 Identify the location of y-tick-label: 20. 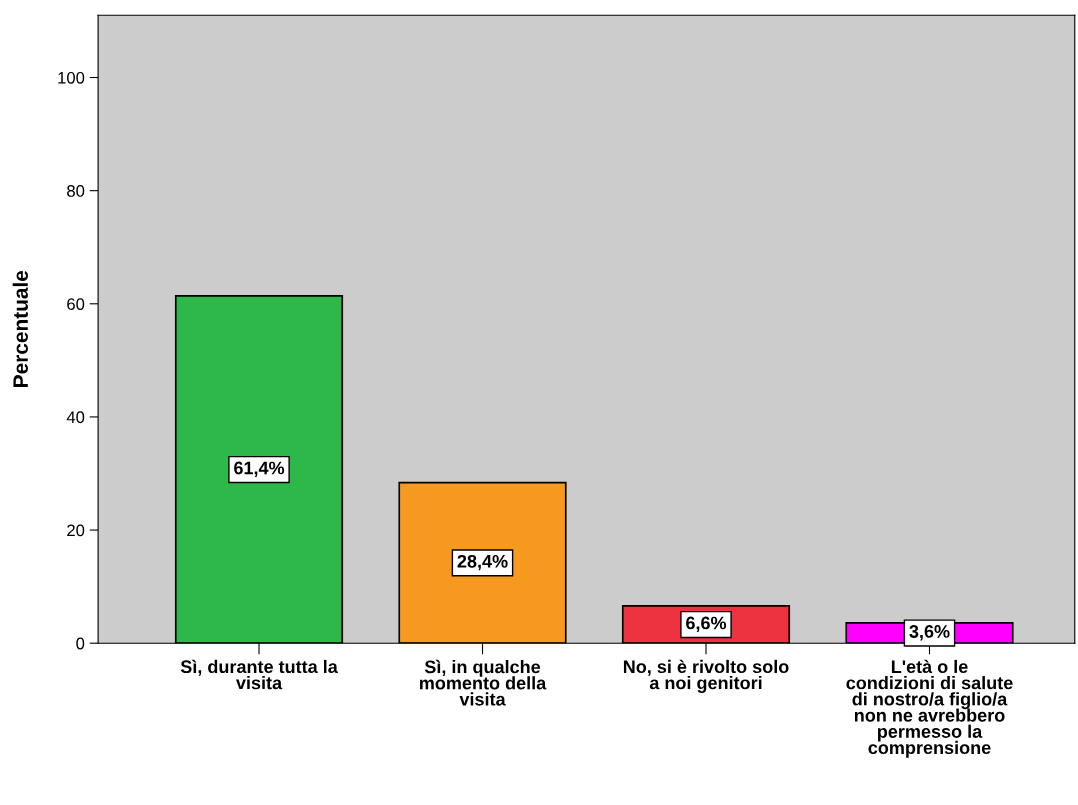
(76, 530).